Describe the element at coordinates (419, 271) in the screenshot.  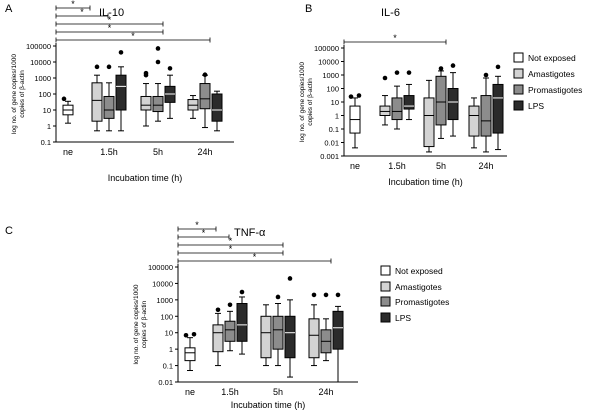
I see `legend-label: Not exposed` at that location.